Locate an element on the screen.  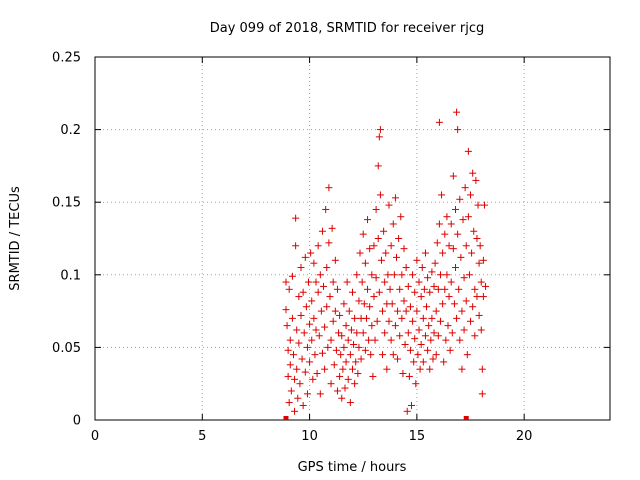
x-tick-label: 15 is located at coordinates (417, 436).